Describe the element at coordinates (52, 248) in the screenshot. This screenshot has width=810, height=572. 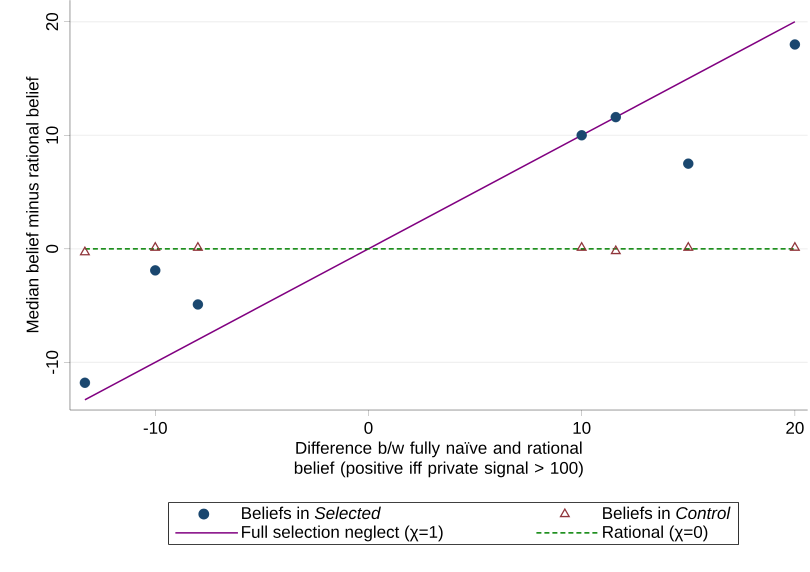
I see `y-tick-label: 0` at that location.